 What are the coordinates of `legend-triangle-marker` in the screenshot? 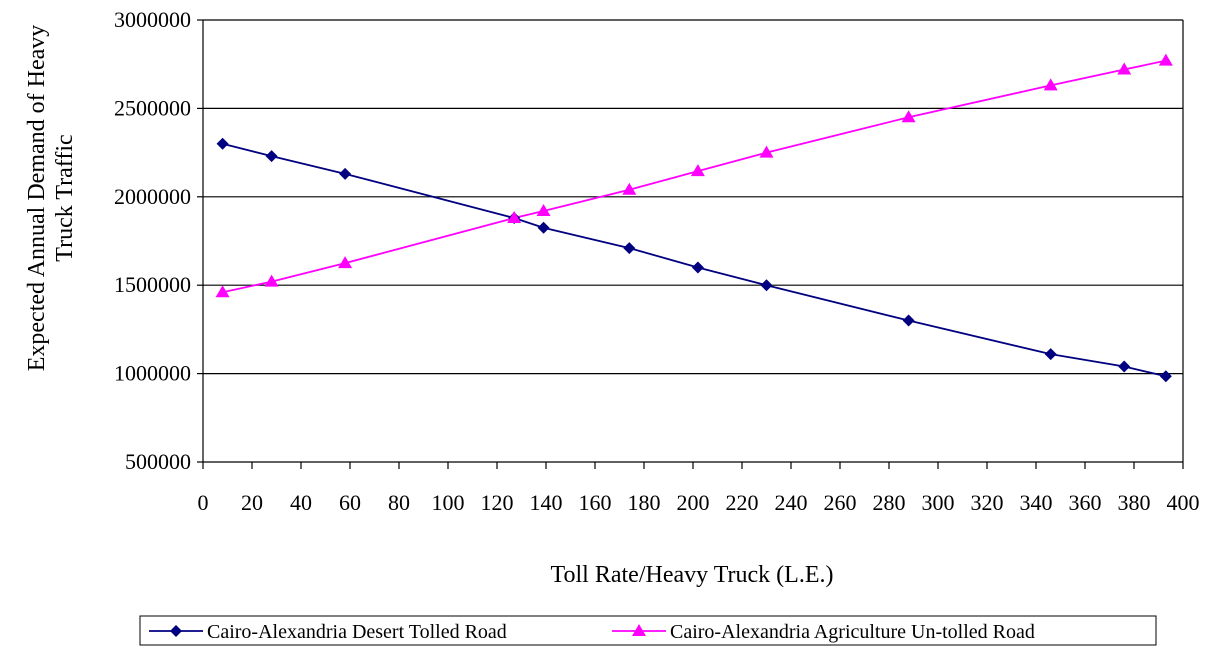 It's located at (639, 630).